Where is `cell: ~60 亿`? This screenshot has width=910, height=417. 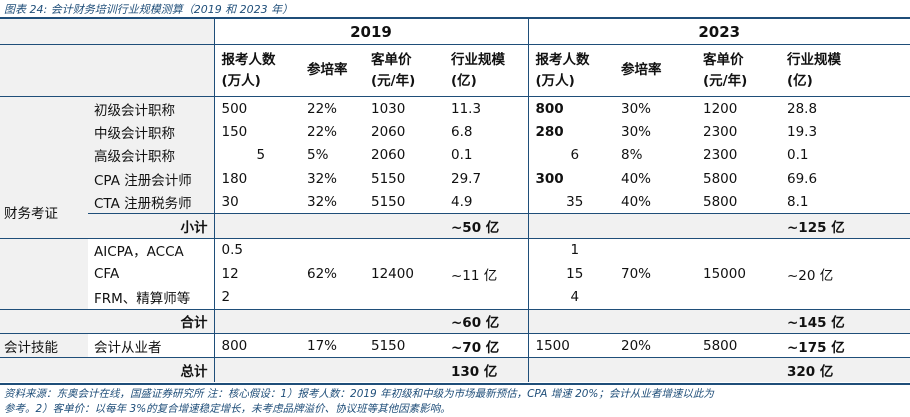 cell: ~60 亿 is located at coordinates (486, 321).